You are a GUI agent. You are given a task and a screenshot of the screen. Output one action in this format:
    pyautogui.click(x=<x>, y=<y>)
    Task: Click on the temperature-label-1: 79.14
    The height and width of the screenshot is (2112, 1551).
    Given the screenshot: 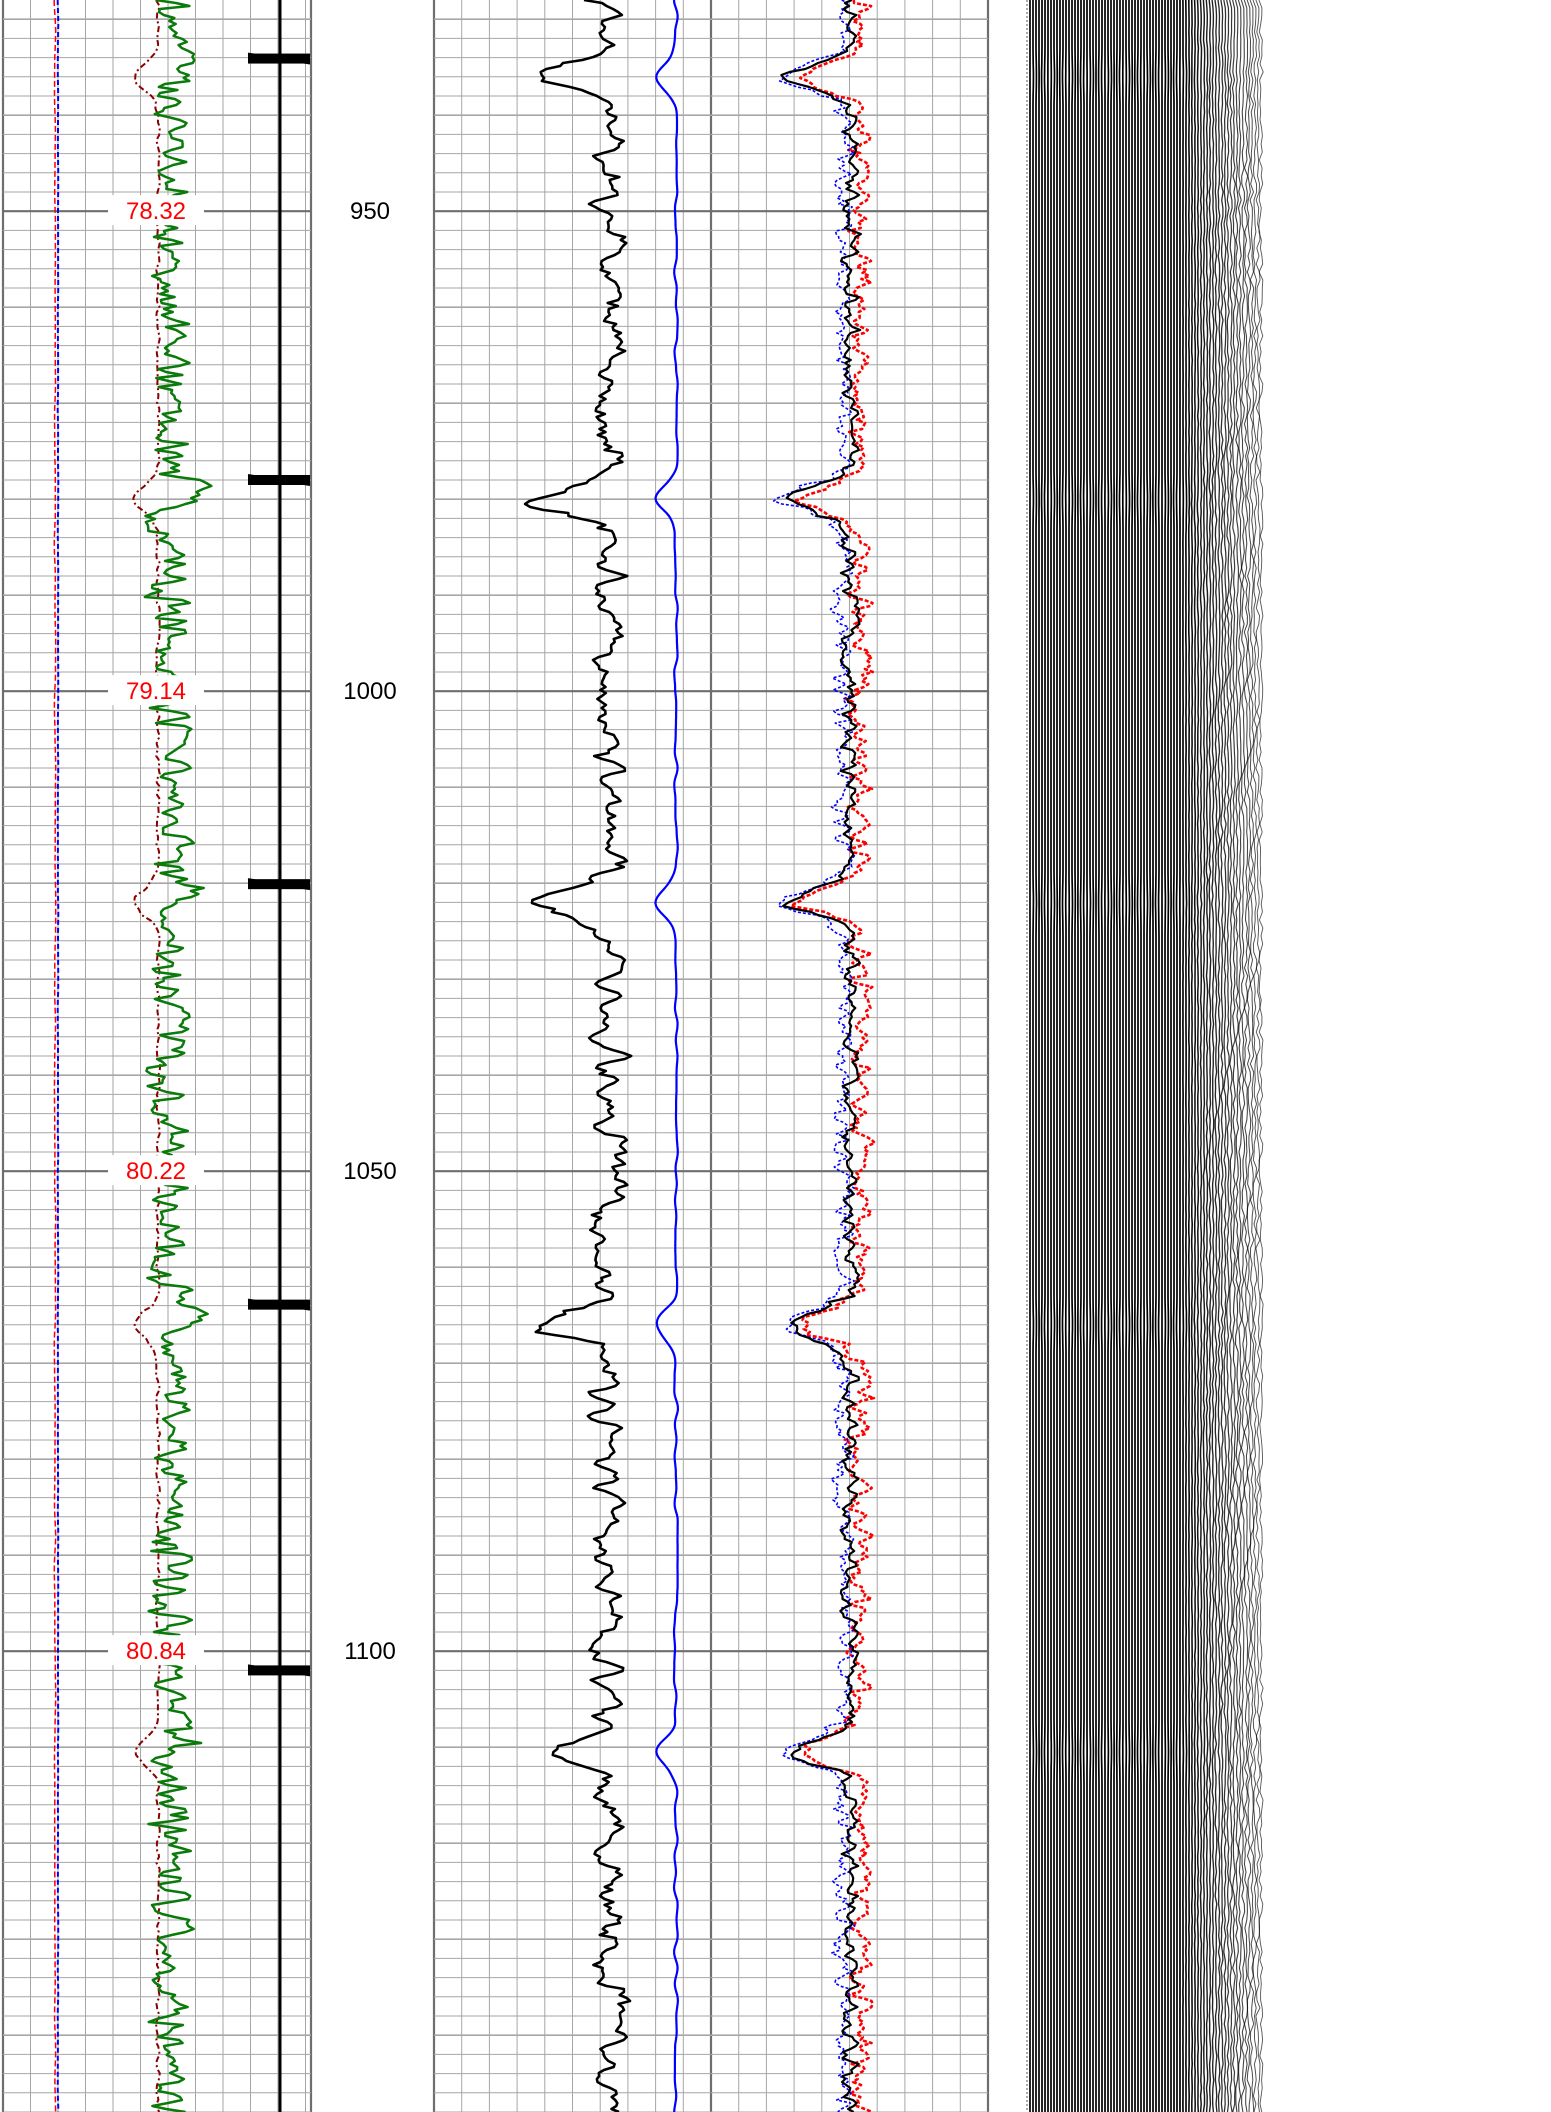 What is the action you would take?
    pyautogui.click(x=156, y=691)
    